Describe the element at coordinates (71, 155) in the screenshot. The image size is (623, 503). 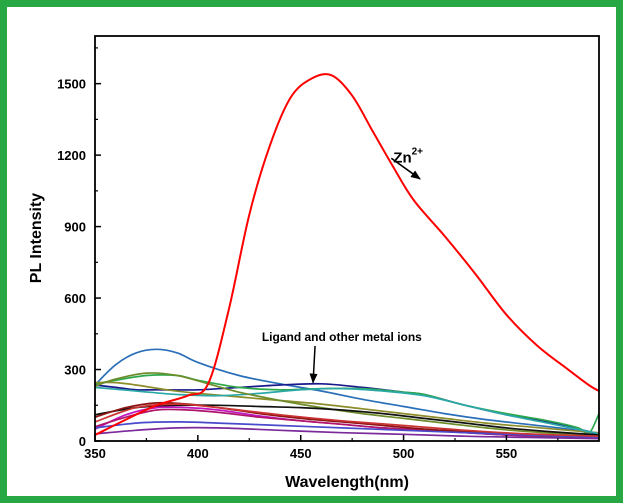
I see `y-tick-label: 1200` at that location.